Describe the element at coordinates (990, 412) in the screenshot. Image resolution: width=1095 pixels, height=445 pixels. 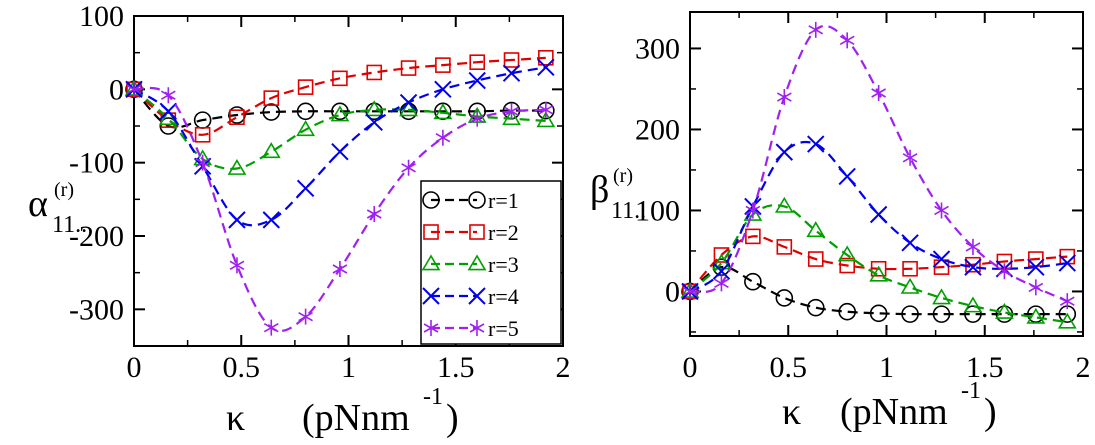
I see `right-xlabel-close: )` at that location.